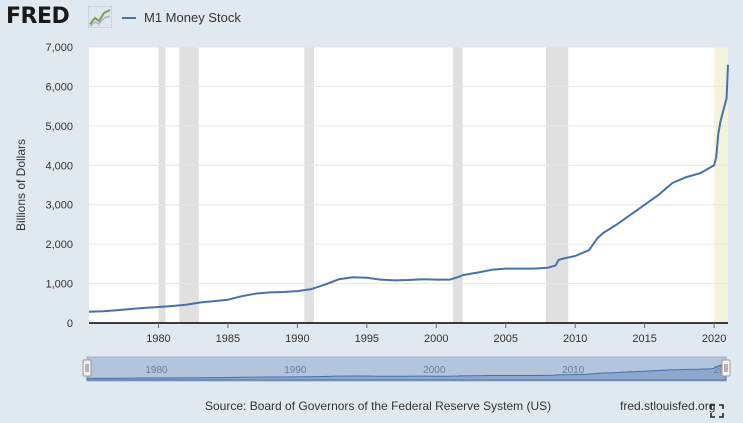  Describe the element at coordinates (38, 16) in the screenshot. I see `fred-logo: FRED` at that location.